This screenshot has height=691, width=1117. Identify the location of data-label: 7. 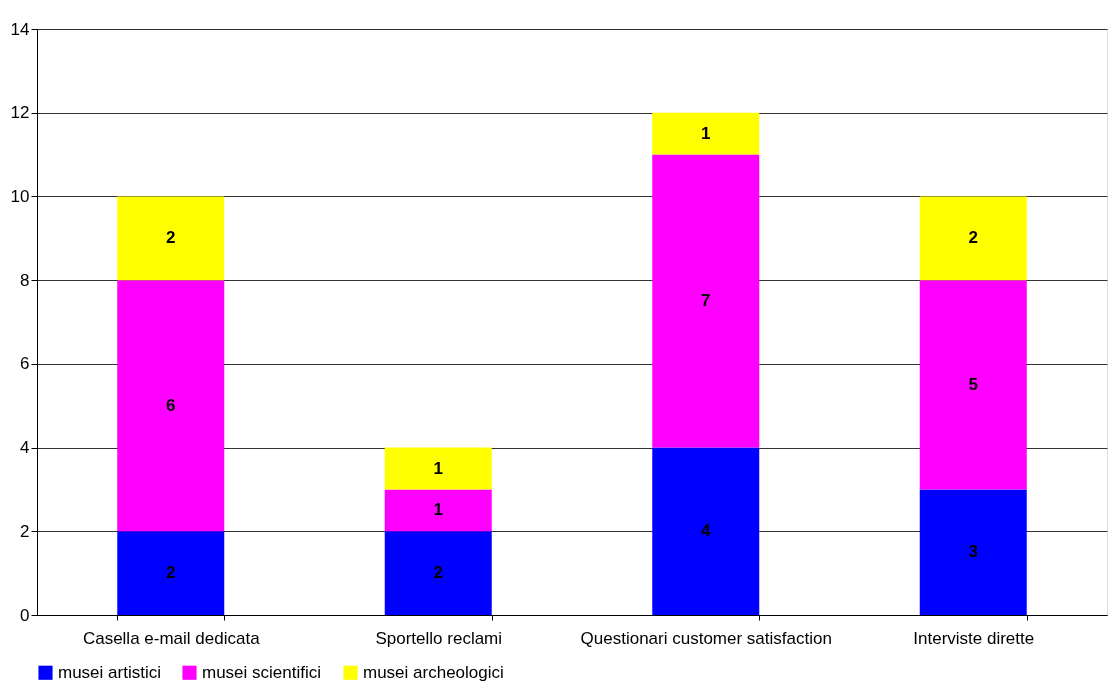
(706, 301).